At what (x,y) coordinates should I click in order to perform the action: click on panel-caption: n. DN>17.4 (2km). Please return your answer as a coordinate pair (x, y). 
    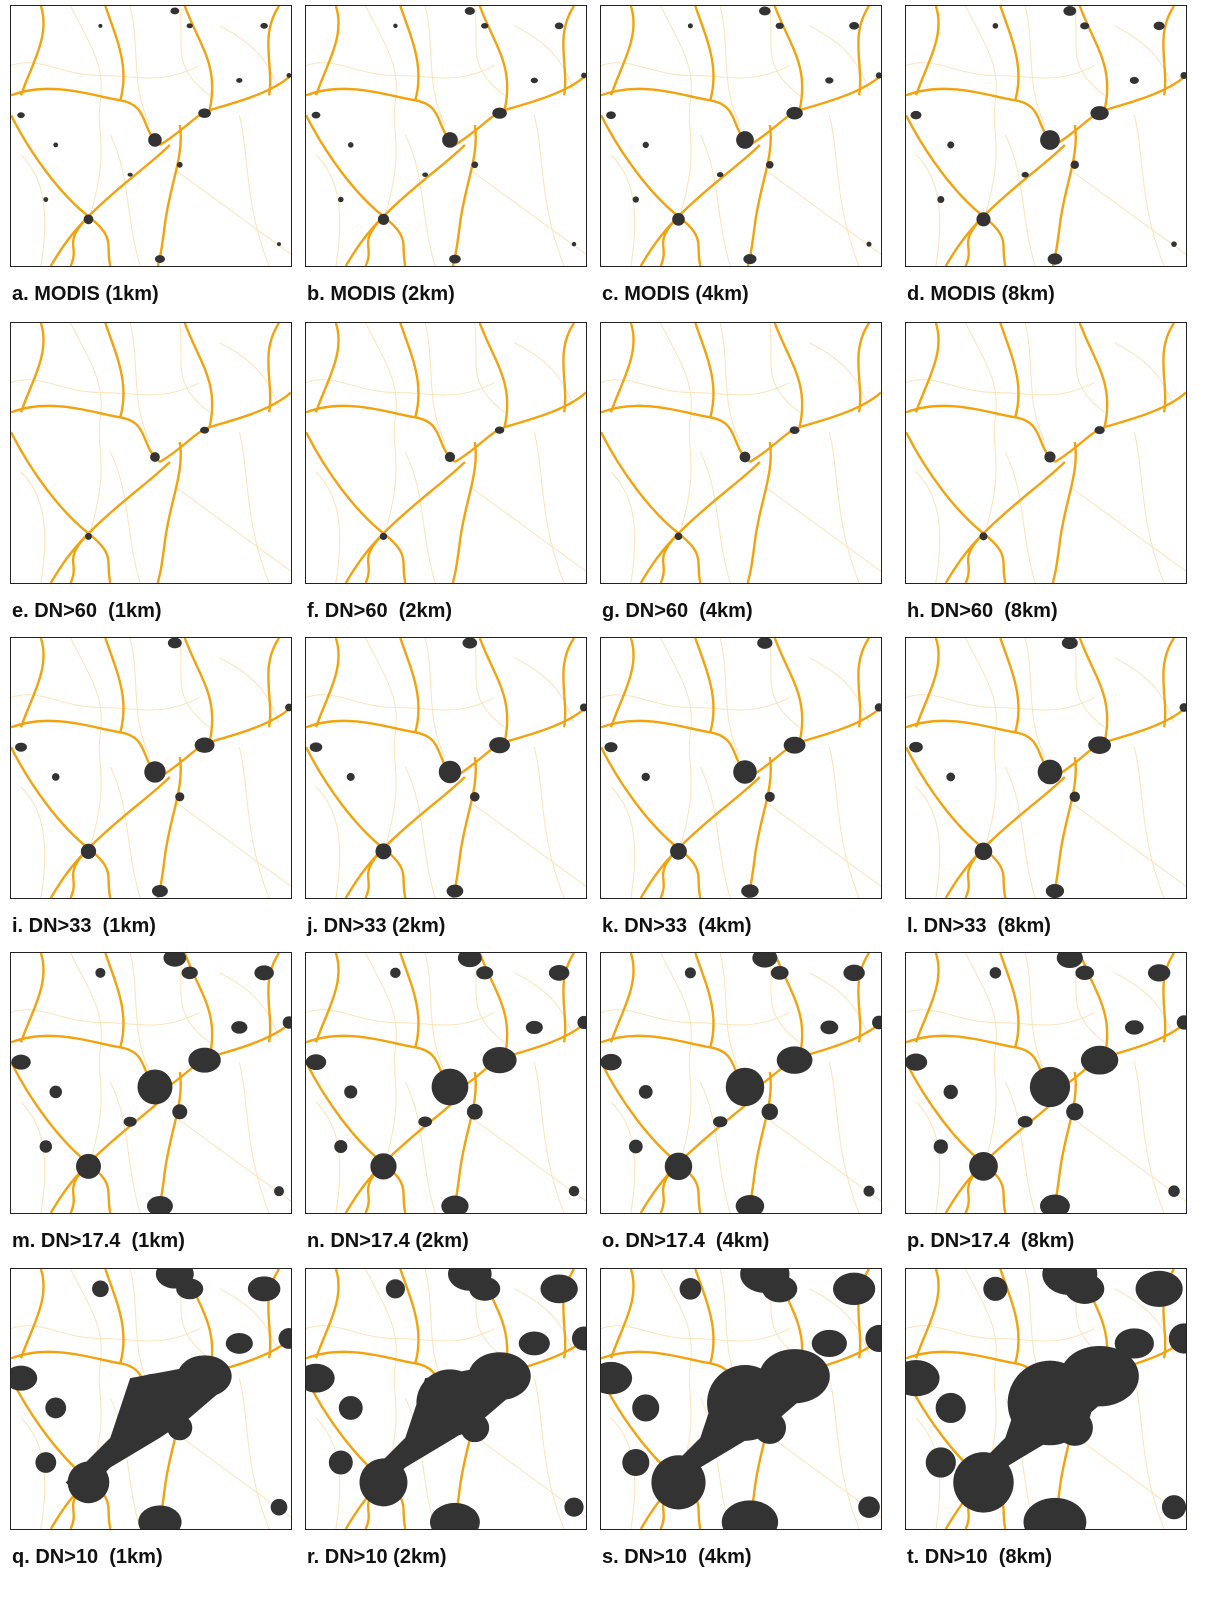
    Looking at the image, I should click on (388, 1241).